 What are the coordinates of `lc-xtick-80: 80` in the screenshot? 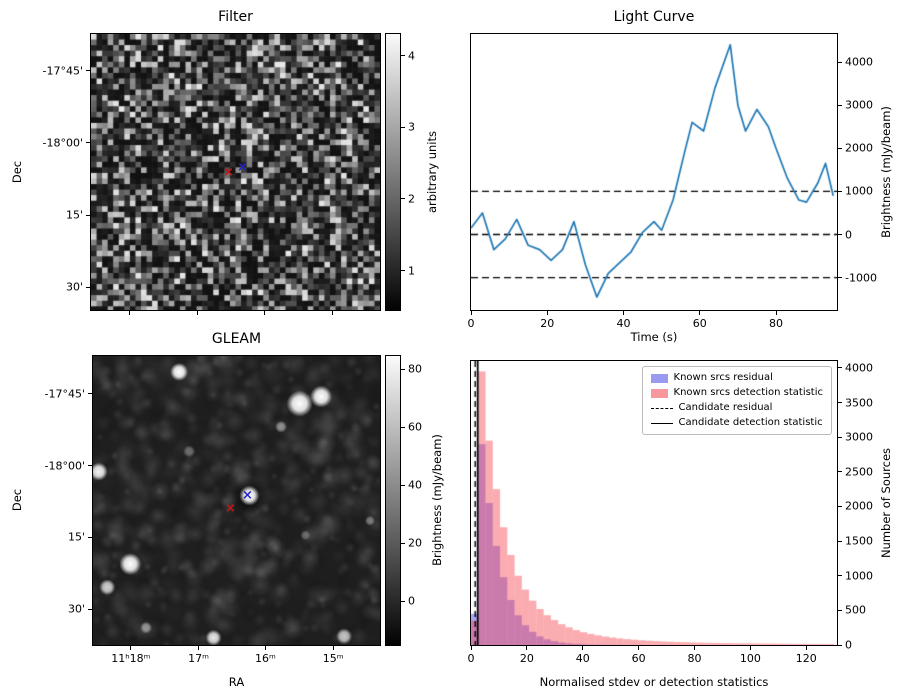 It's located at (776, 323).